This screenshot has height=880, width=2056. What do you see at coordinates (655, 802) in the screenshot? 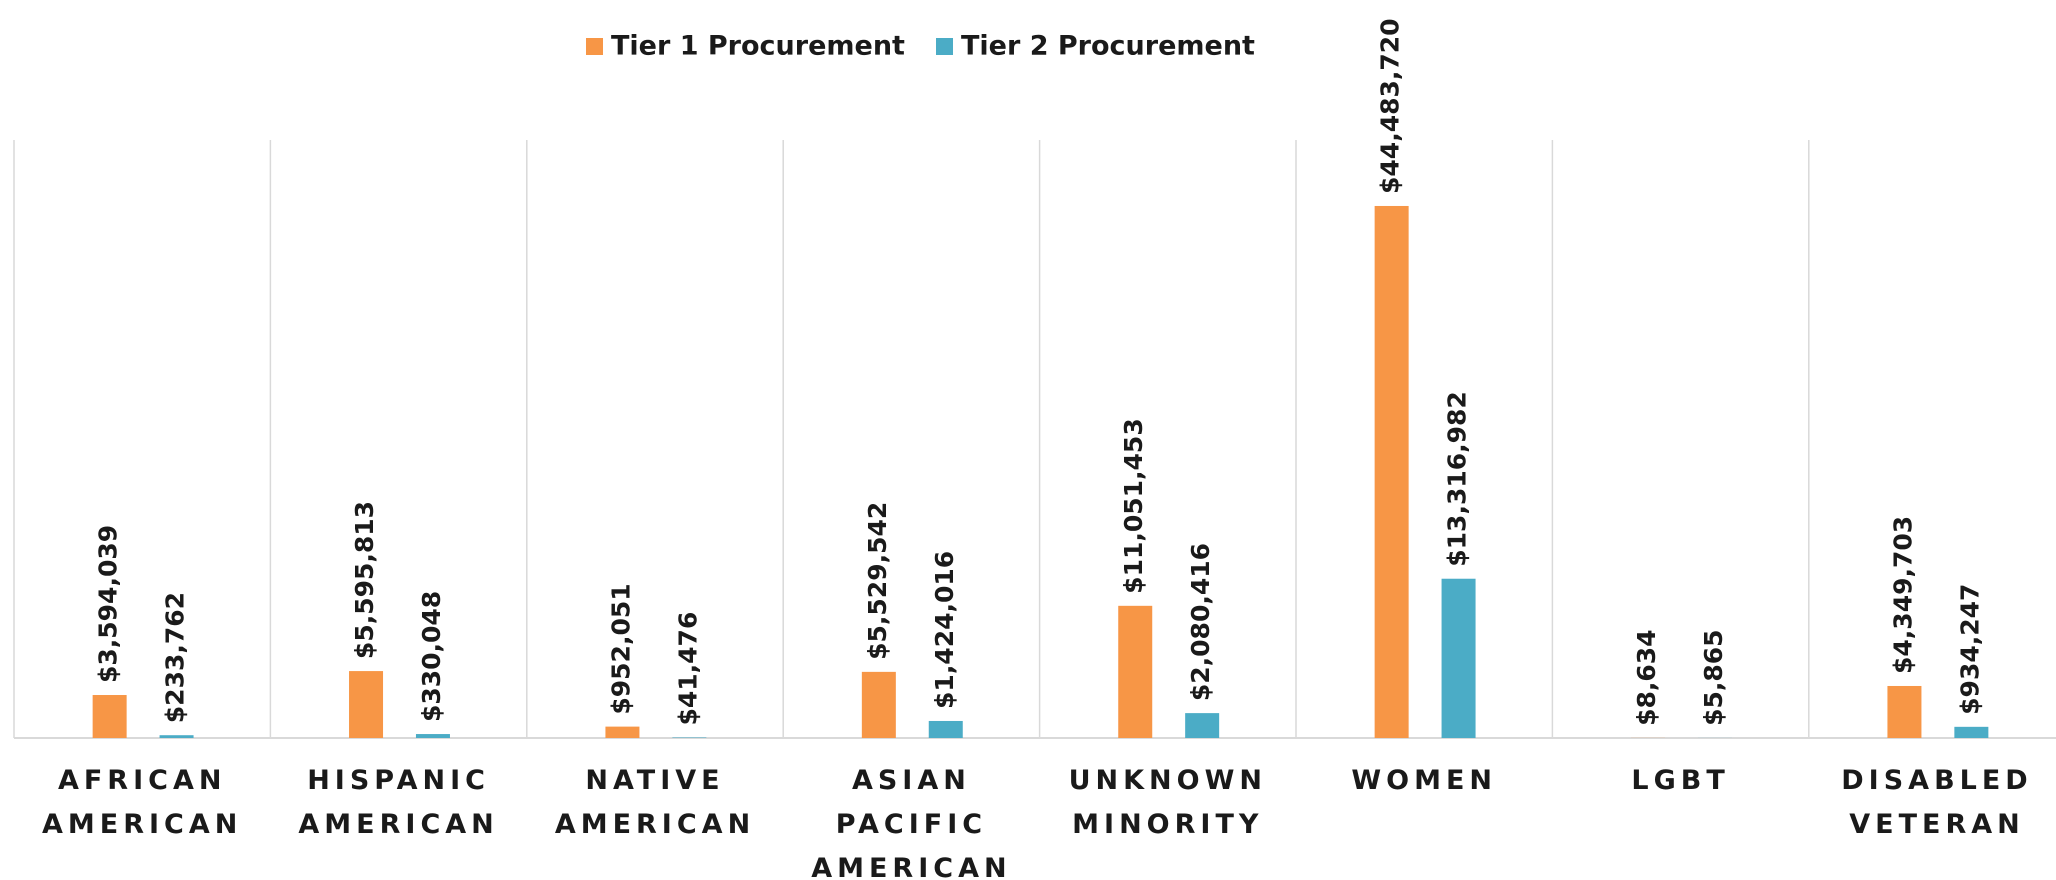
I see `category-label: NATIVE AMERICAN` at bounding box center [655, 802].